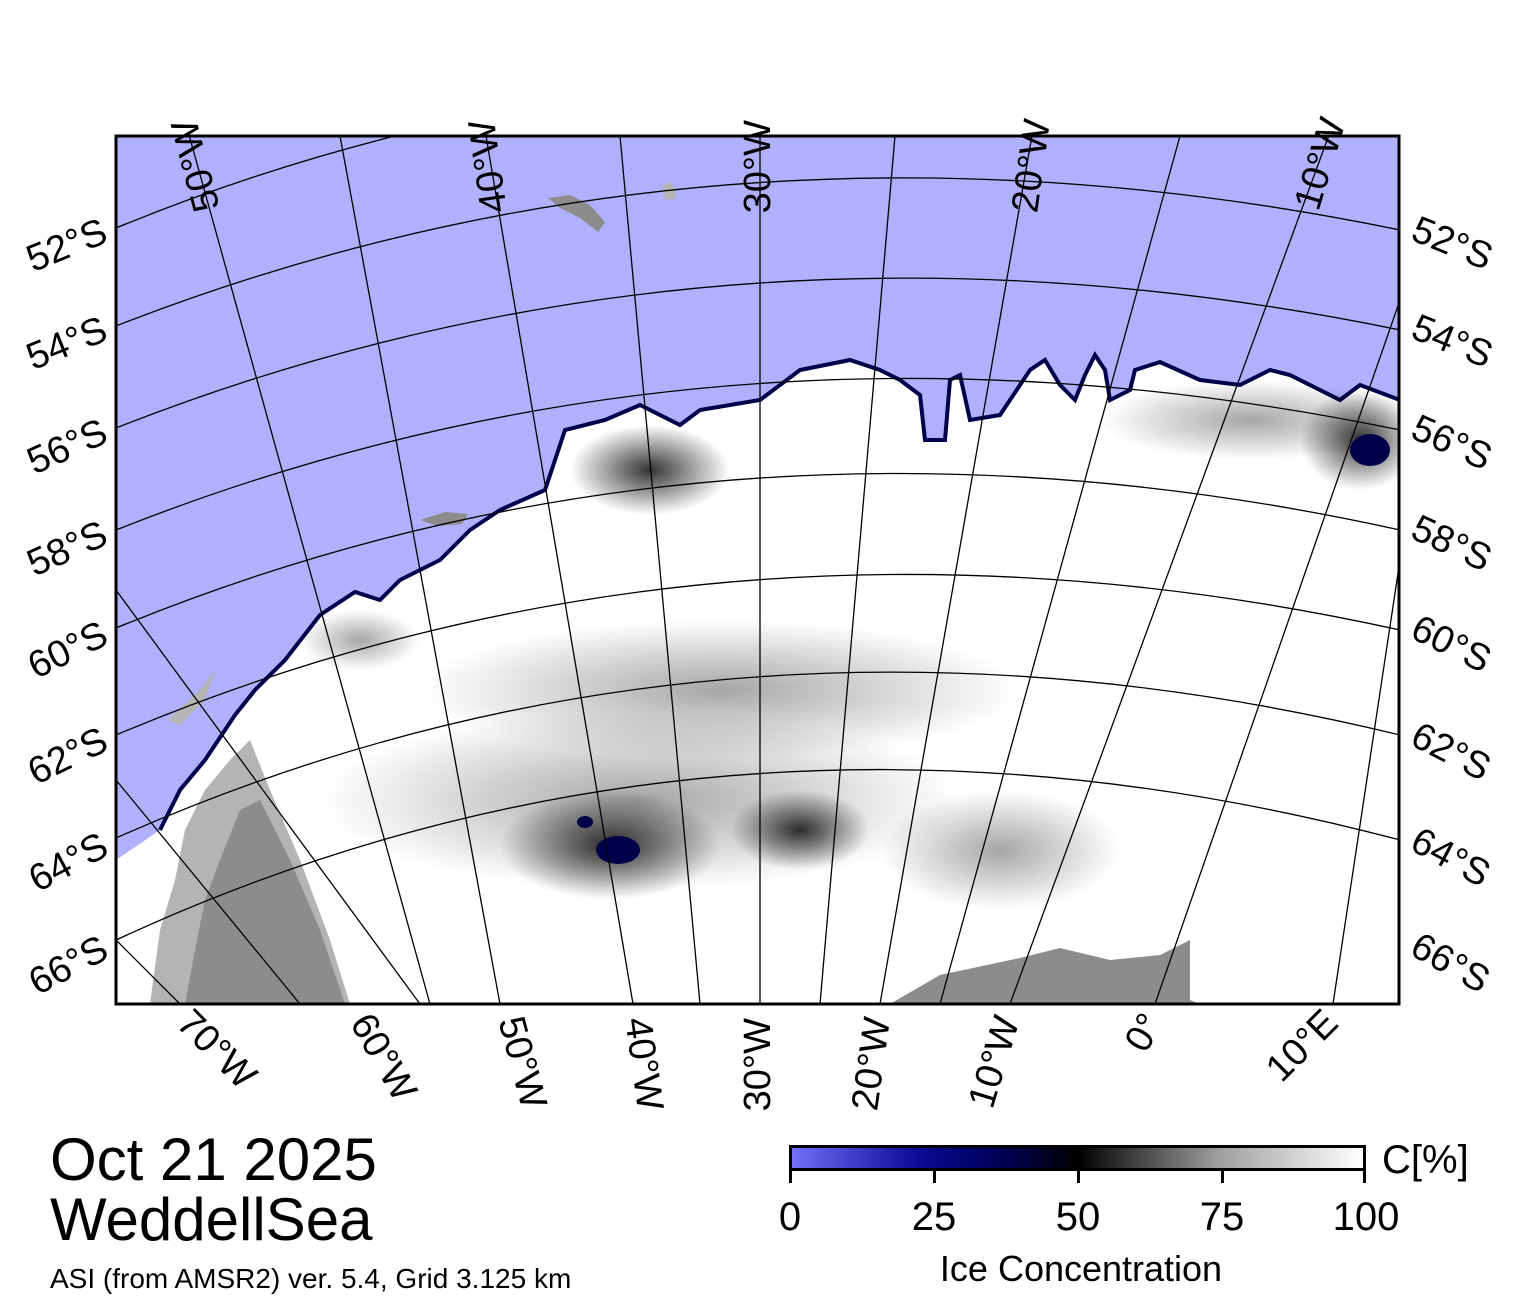 This screenshot has width=1514, height=1297. What do you see at coordinates (871, 1064) in the screenshot?
I see `bottom-lon-label: 20°W` at bounding box center [871, 1064].